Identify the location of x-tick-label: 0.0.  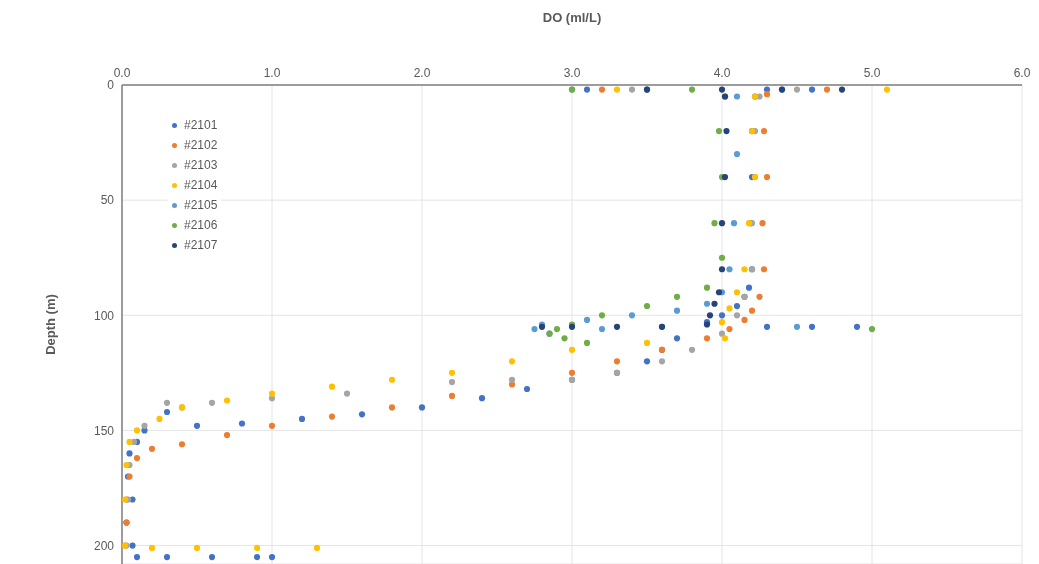
(122, 73).